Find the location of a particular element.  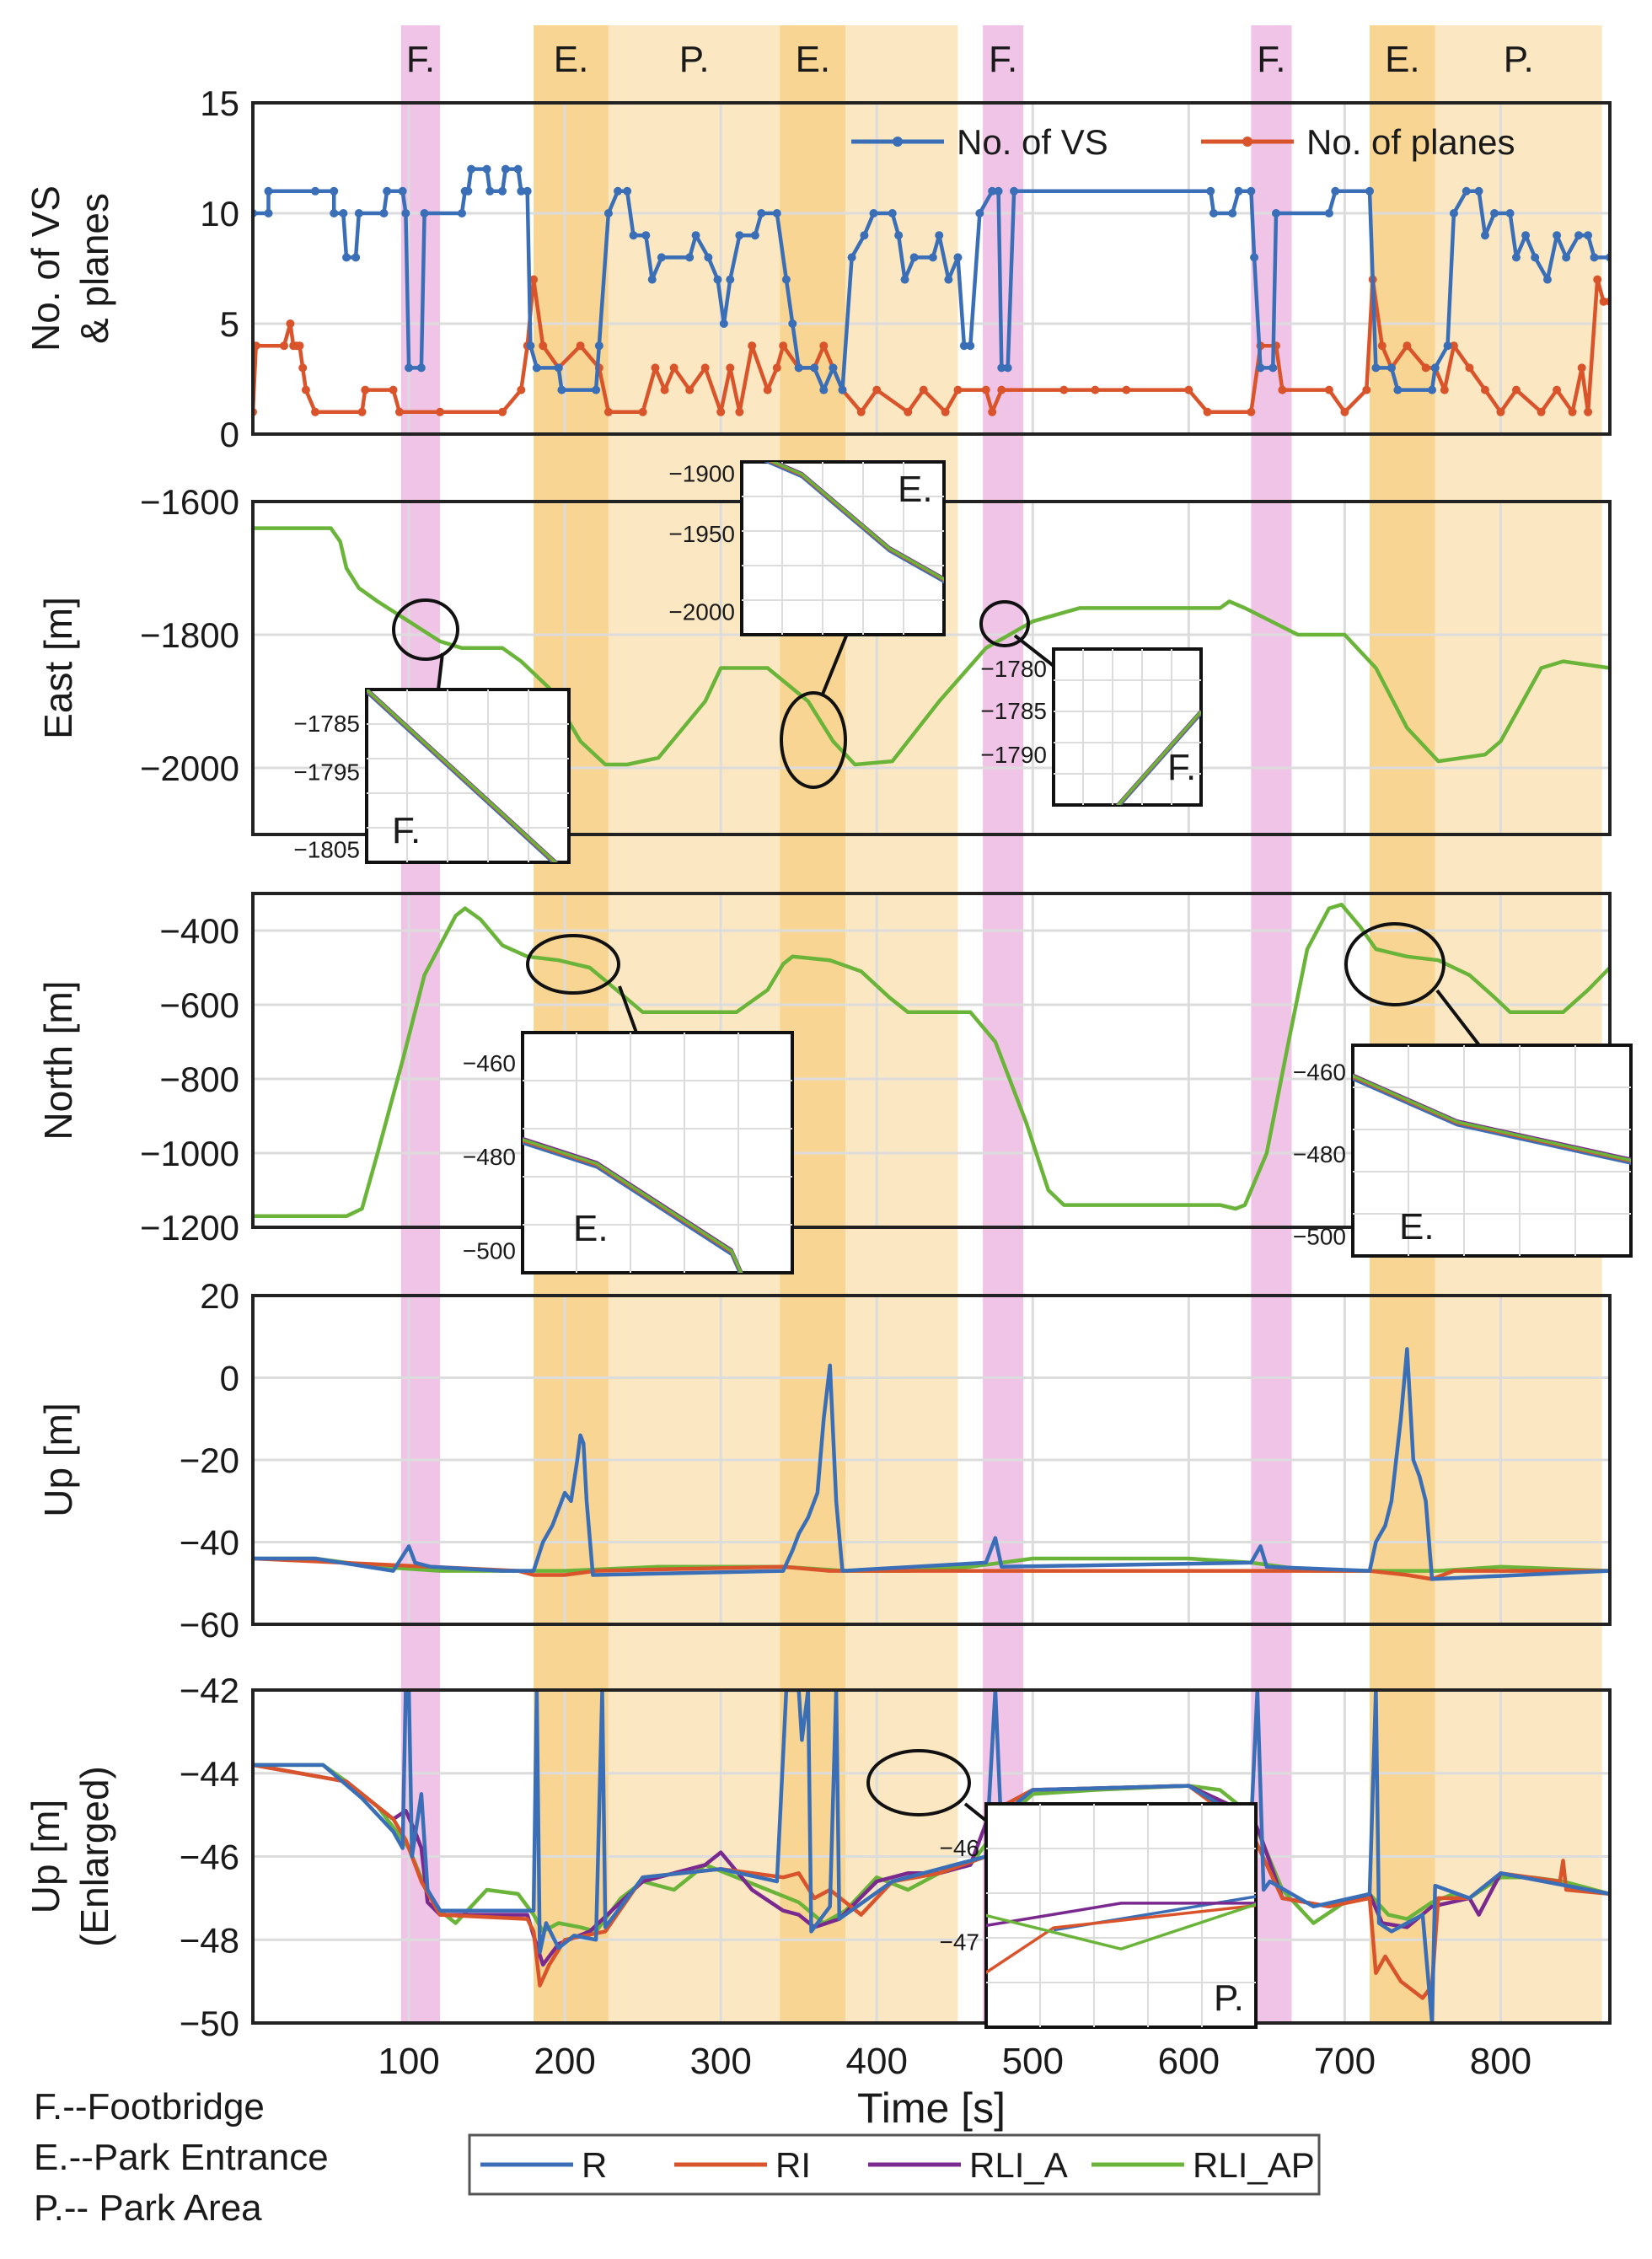

inset-tick-label: −460 is located at coordinates (1319, 1073).